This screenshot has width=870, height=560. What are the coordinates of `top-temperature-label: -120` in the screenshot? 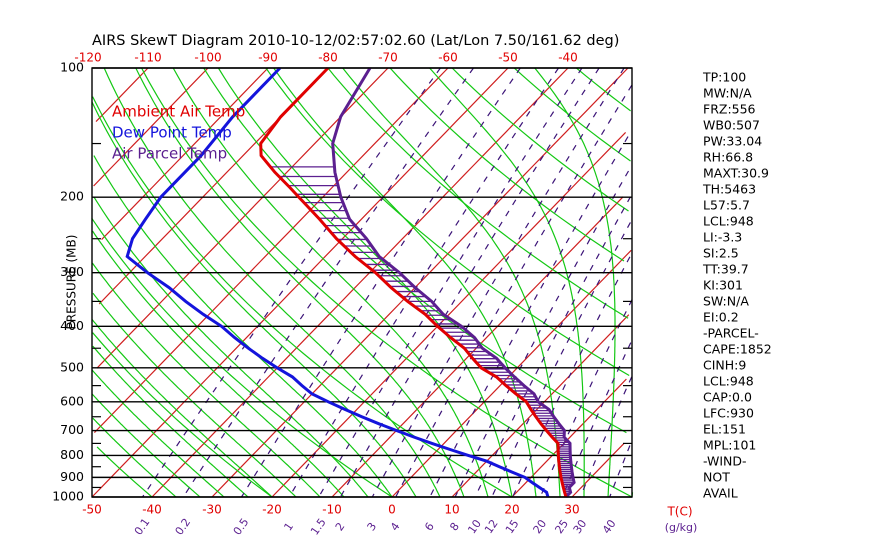 It's located at (87, 58).